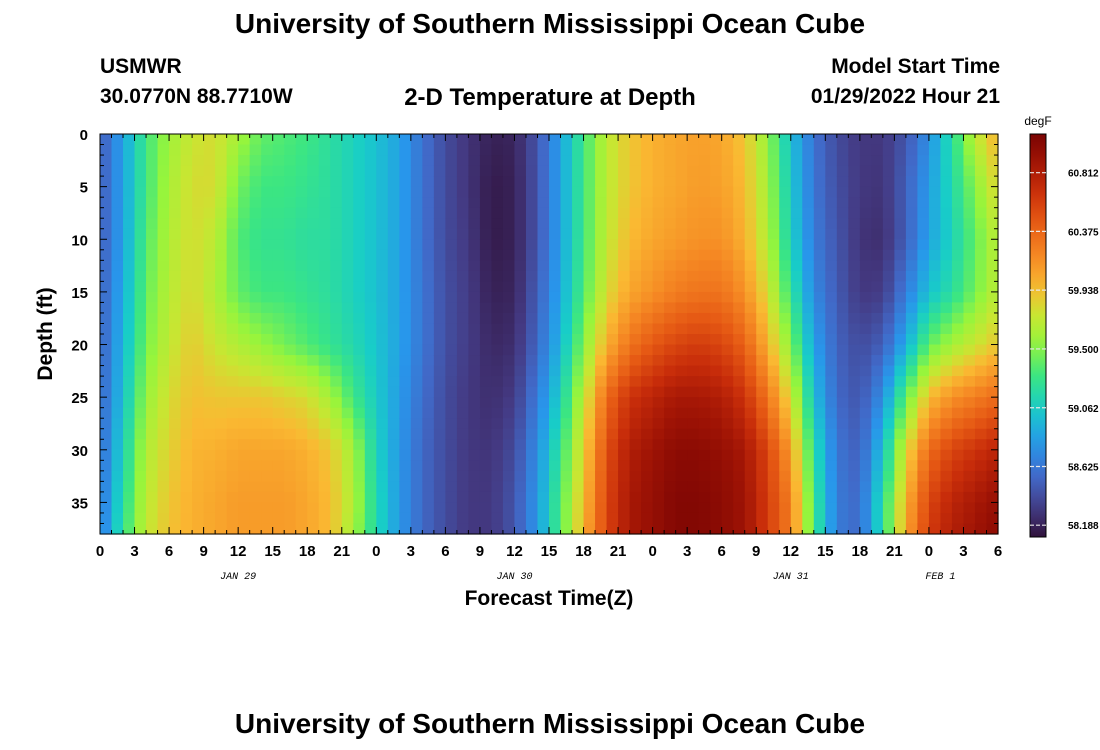 This screenshot has height=750, width=1100. I want to click on x-tick-label: 0, so click(100, 551).